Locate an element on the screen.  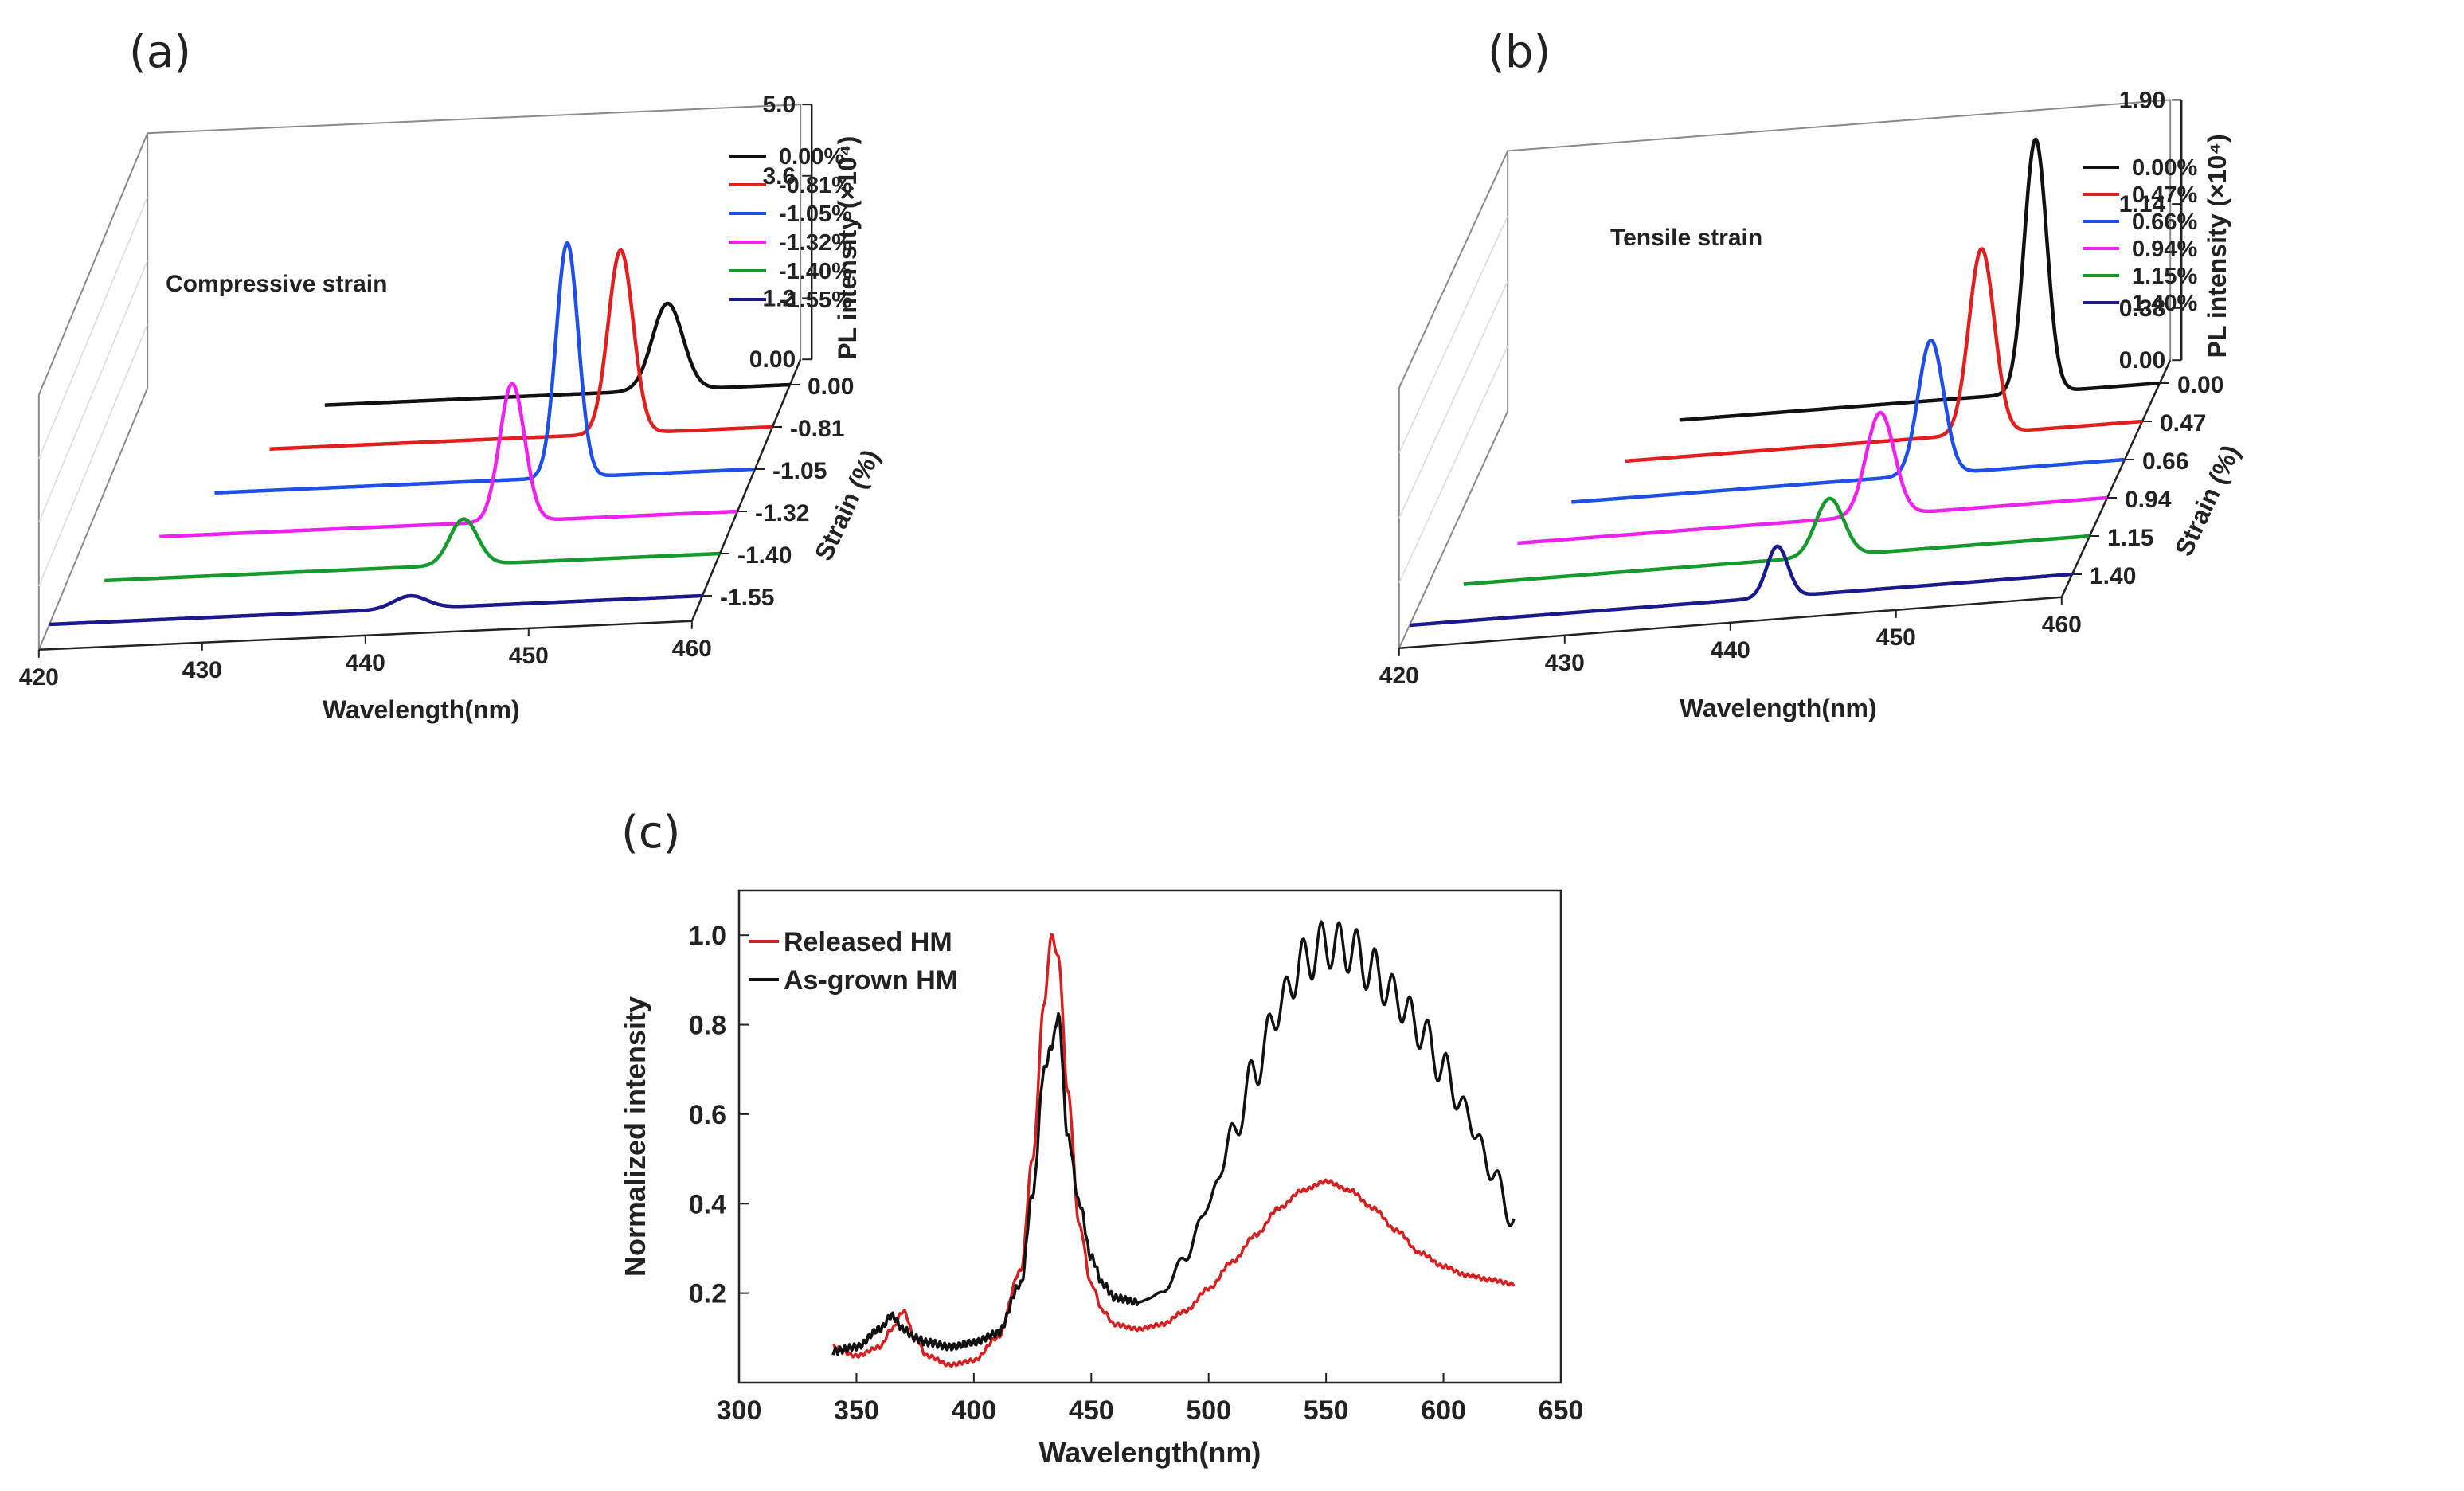
legend-label: 1.40% is located at coordinates (2164, 303).